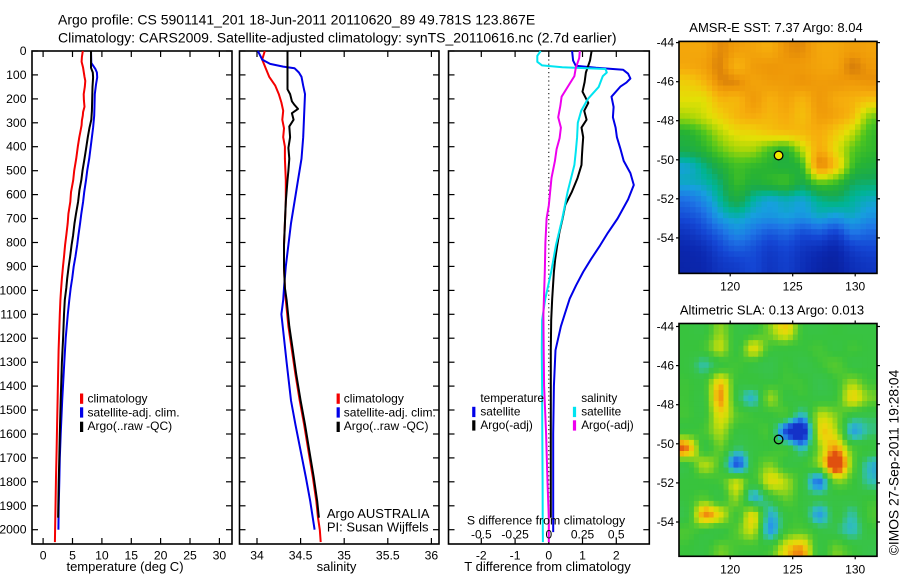 The image size is (900, 585). What do you see at coordinates (13, 530) in the screenshot?
I see `svg-text: 2000` at bounding box center [13, 530].